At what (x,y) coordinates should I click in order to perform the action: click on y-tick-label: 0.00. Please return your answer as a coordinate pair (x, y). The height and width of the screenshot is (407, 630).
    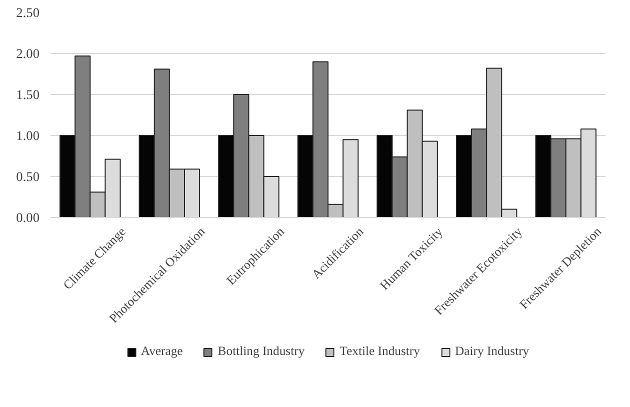
    Looking at the image, I should click on (28, 217).